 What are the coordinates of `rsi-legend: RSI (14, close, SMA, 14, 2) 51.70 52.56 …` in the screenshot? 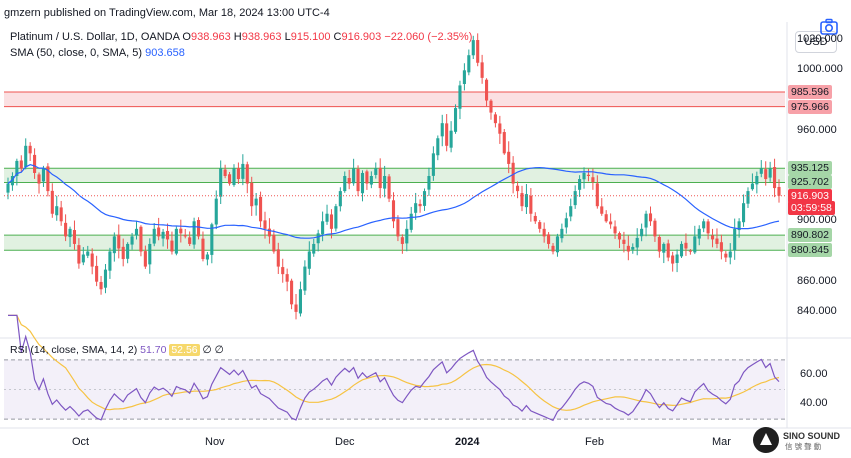 It's located at (117, 350).